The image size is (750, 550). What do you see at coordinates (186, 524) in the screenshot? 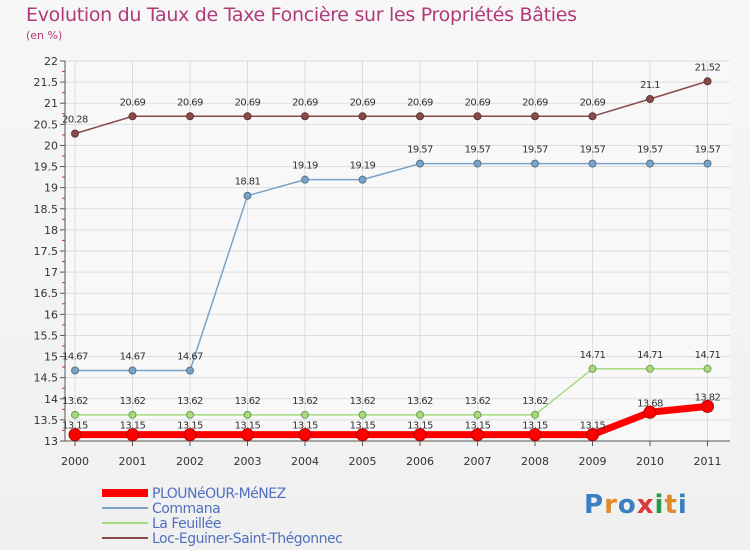
I see `legend-label: La Feuillée` at bounding box center [186, 524].